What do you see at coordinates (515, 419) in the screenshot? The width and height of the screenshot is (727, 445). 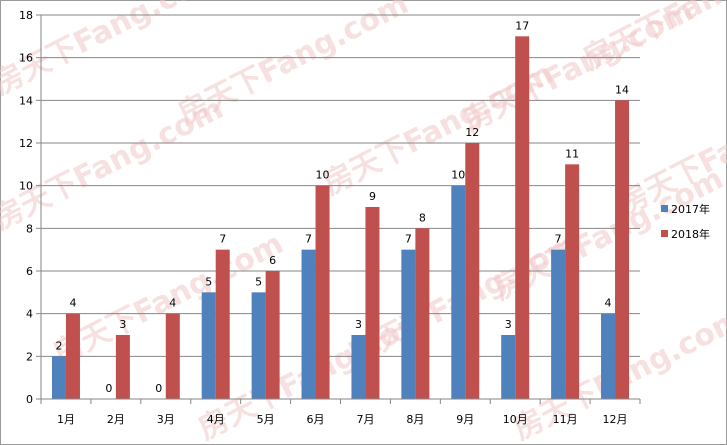 I see `x-tick-label: 10月` at bounding box center [515, 419].